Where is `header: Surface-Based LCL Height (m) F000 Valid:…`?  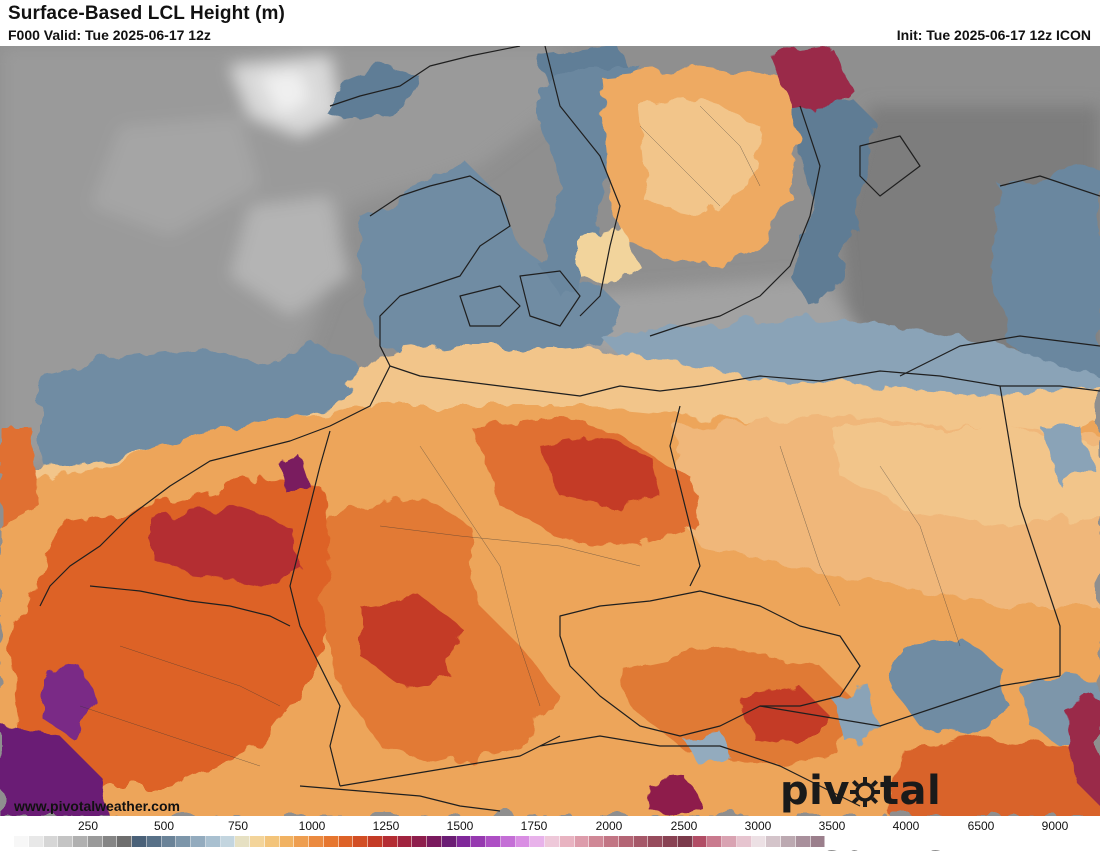 header: Surface-Based LCL Height (m) F000 Valid:… is located at coordinates (550, 23).